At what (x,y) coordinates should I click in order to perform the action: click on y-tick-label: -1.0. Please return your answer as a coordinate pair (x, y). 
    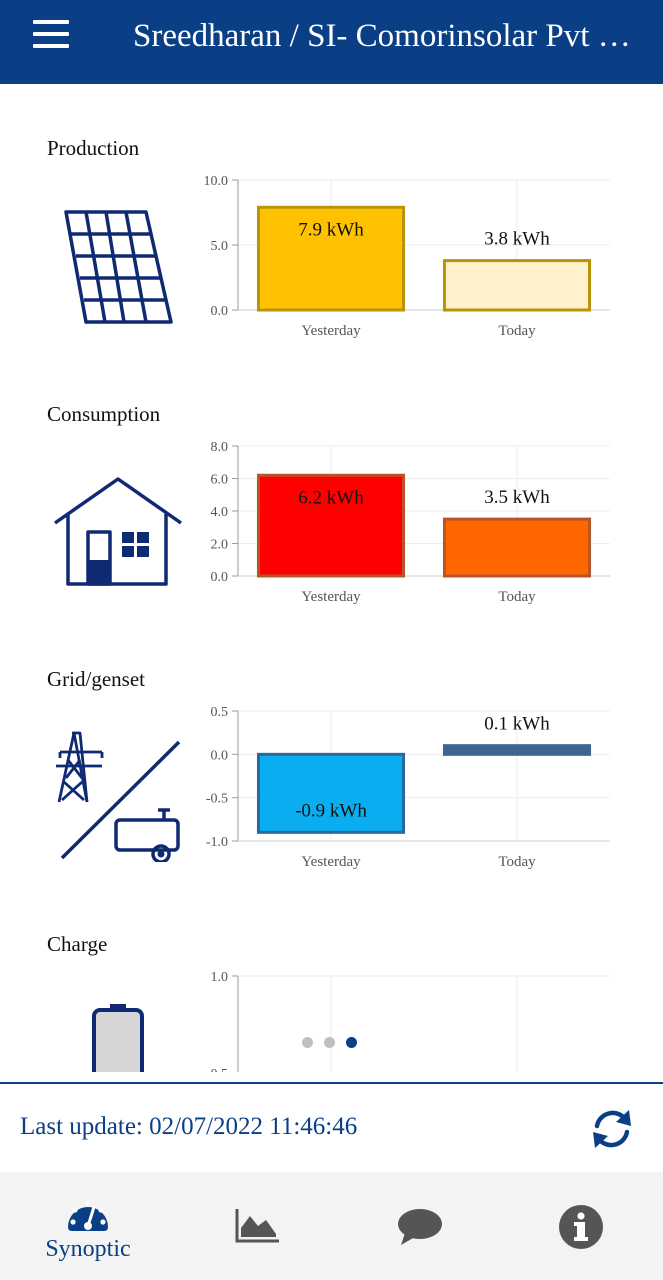
    Looking at the image, I should click on (217, 842).